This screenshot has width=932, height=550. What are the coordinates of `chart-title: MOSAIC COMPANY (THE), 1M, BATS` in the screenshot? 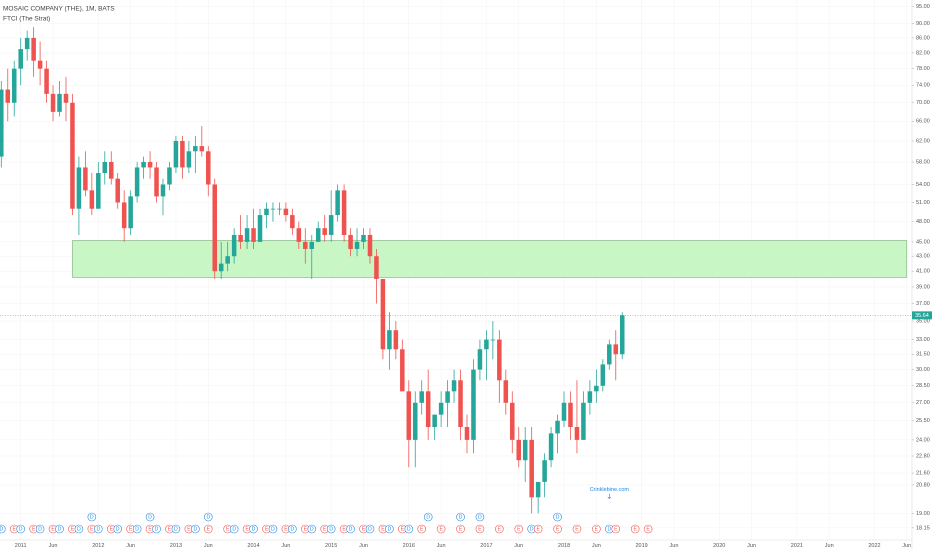 It's located at (59, 9).